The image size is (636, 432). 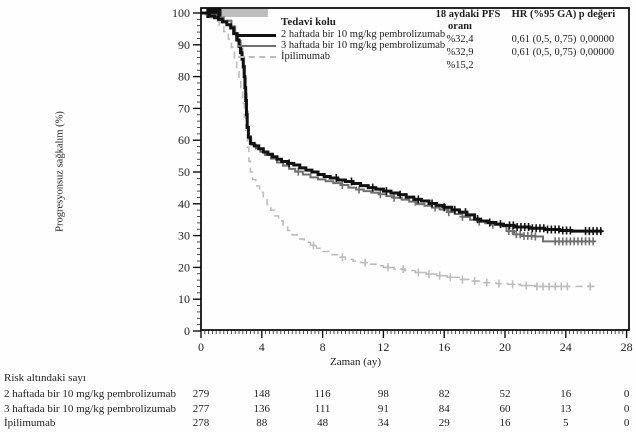 What do you see at coordinates (566, 423) in the screenshot?
I see `risk-count-cell: 5` at bounding box center [566, 423].